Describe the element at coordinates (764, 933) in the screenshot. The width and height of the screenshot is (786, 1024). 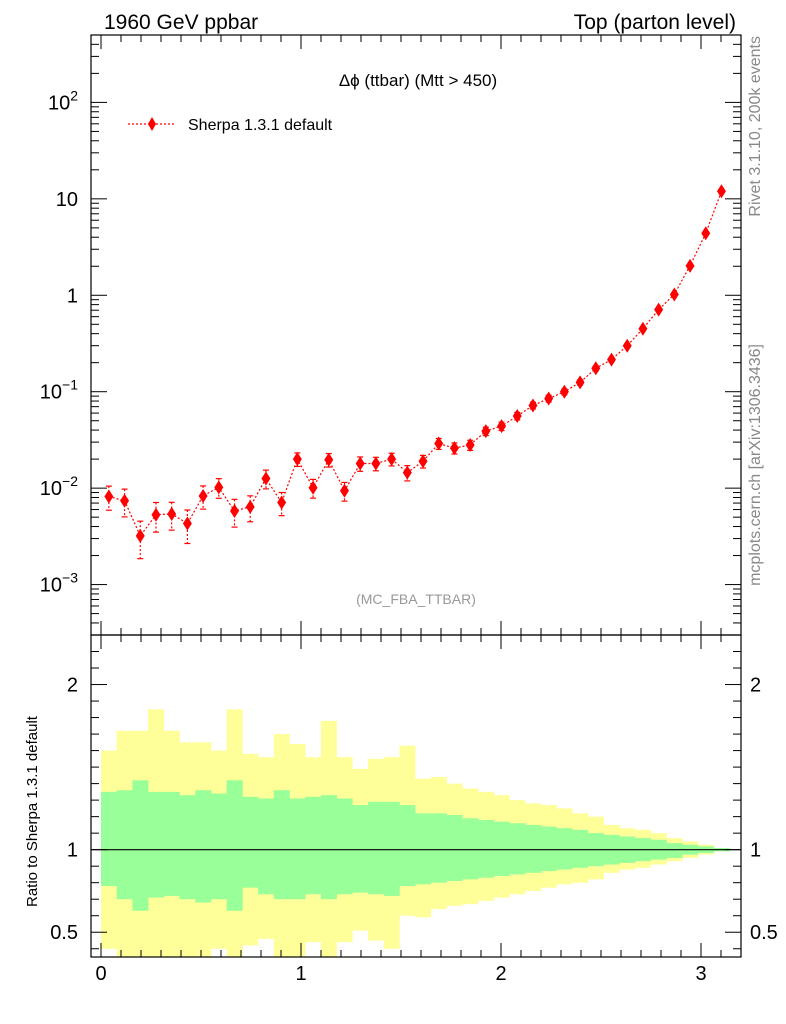
I see `ratio-y-tick-label-right: 0.5` at that location.